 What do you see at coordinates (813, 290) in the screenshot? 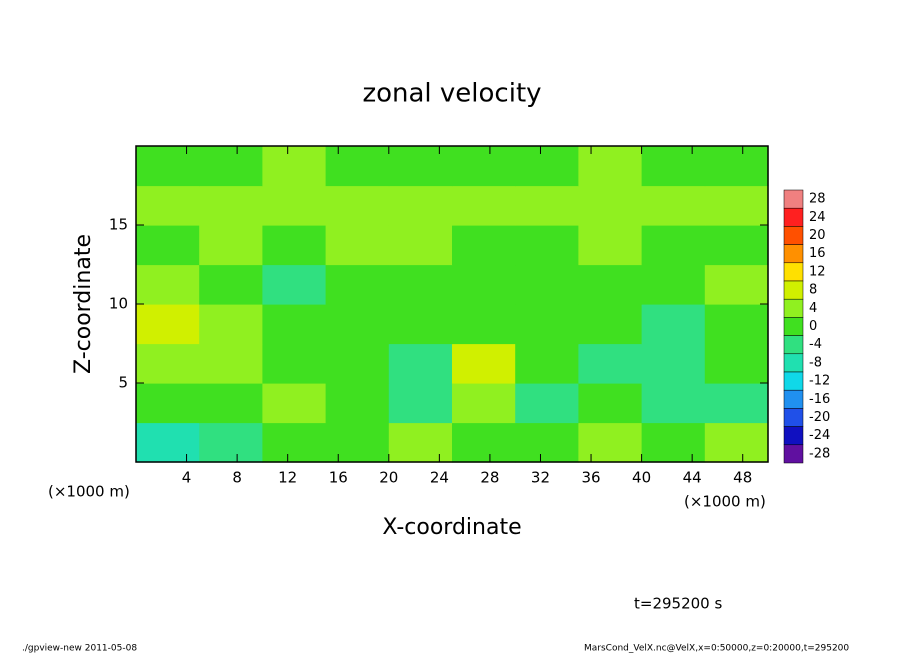
I see `colorbar-label: 8` at bounding box center [813, 290].